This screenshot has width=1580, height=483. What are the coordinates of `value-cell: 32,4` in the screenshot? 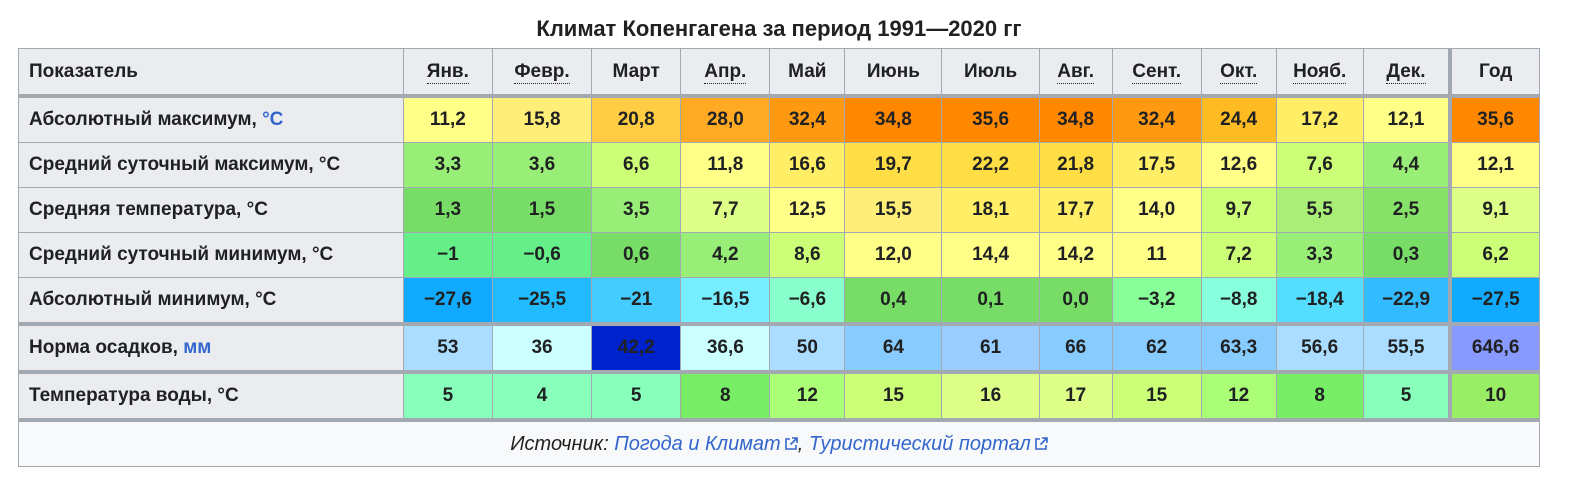 It's located at (807, 118).